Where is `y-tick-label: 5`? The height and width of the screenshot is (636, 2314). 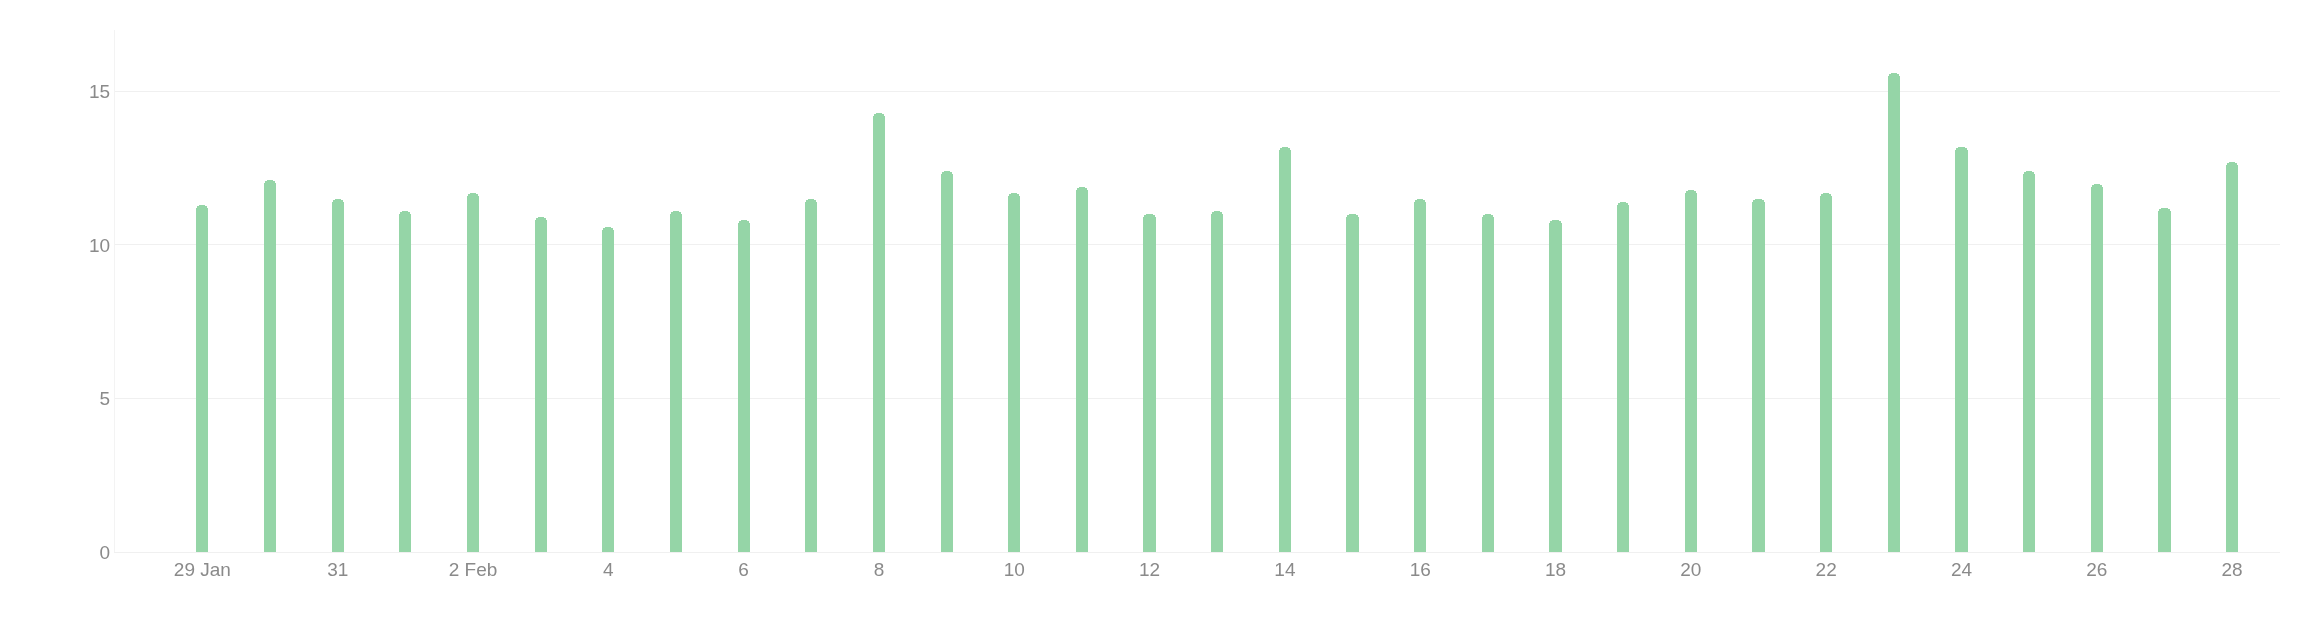
y-tick-label: 5 is located at coordinates (105, 399).